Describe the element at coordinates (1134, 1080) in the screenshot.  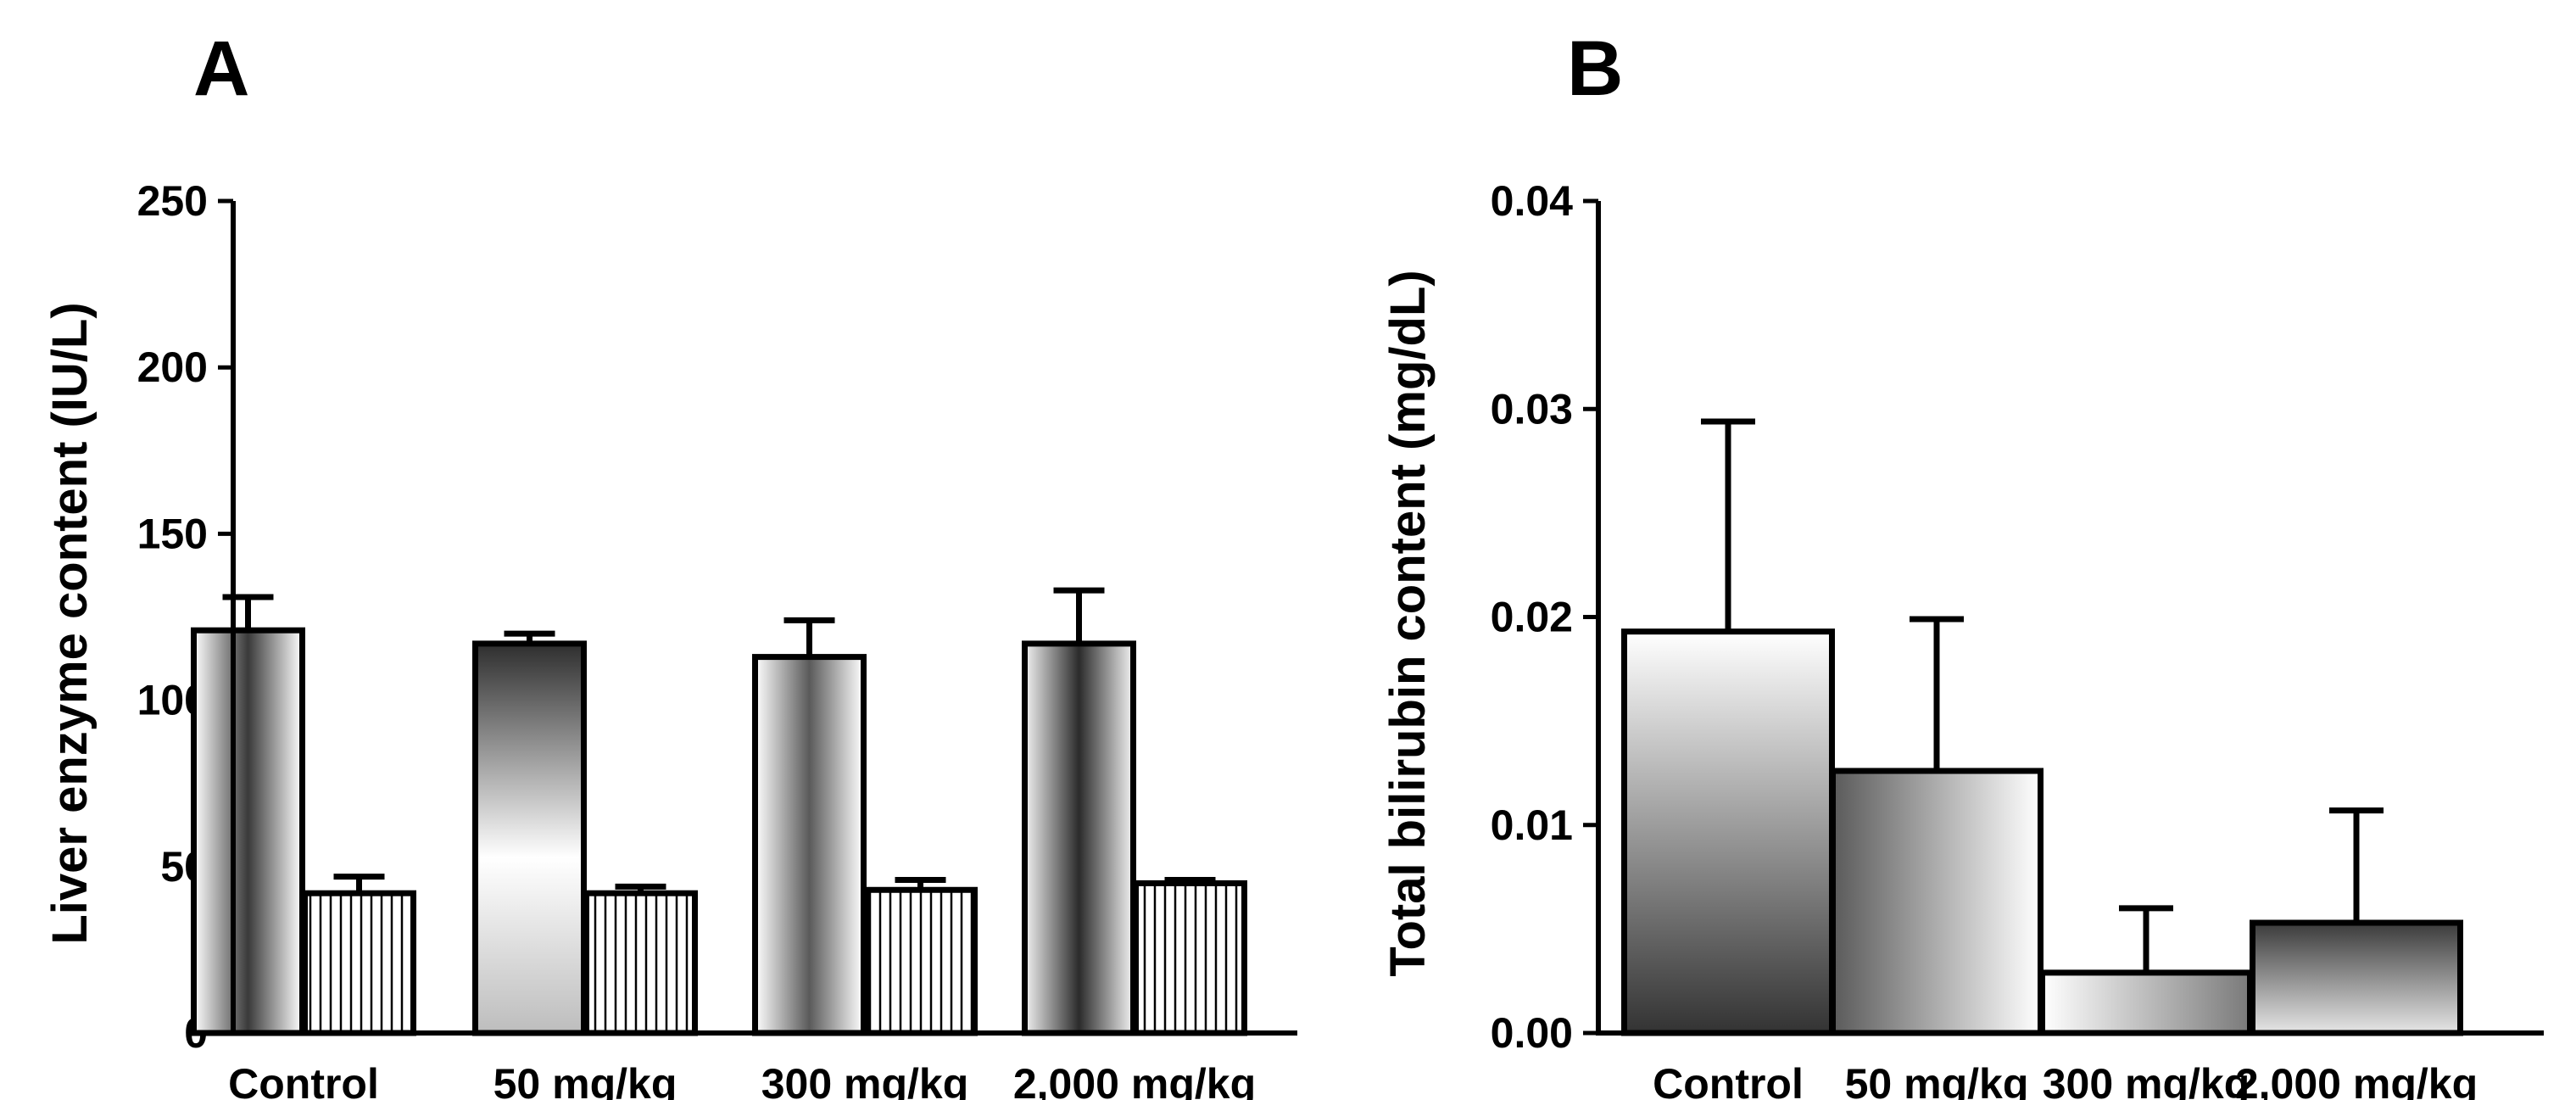
I see `chart-a-category-label: 2,000 mg/kg` at that location.